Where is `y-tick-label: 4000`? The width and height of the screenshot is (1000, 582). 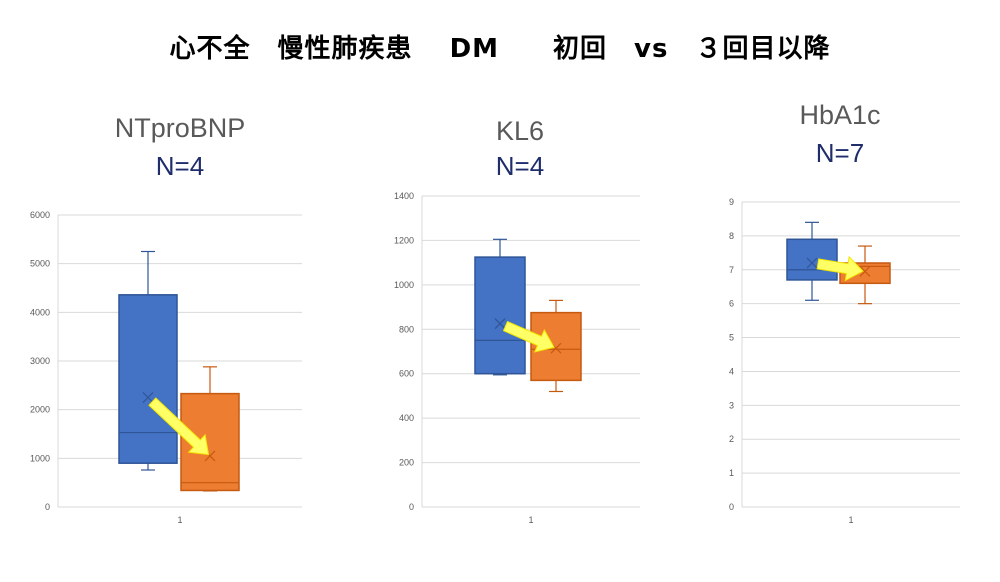 y-tick-label: 4000 is located at coordinates (40, 312).